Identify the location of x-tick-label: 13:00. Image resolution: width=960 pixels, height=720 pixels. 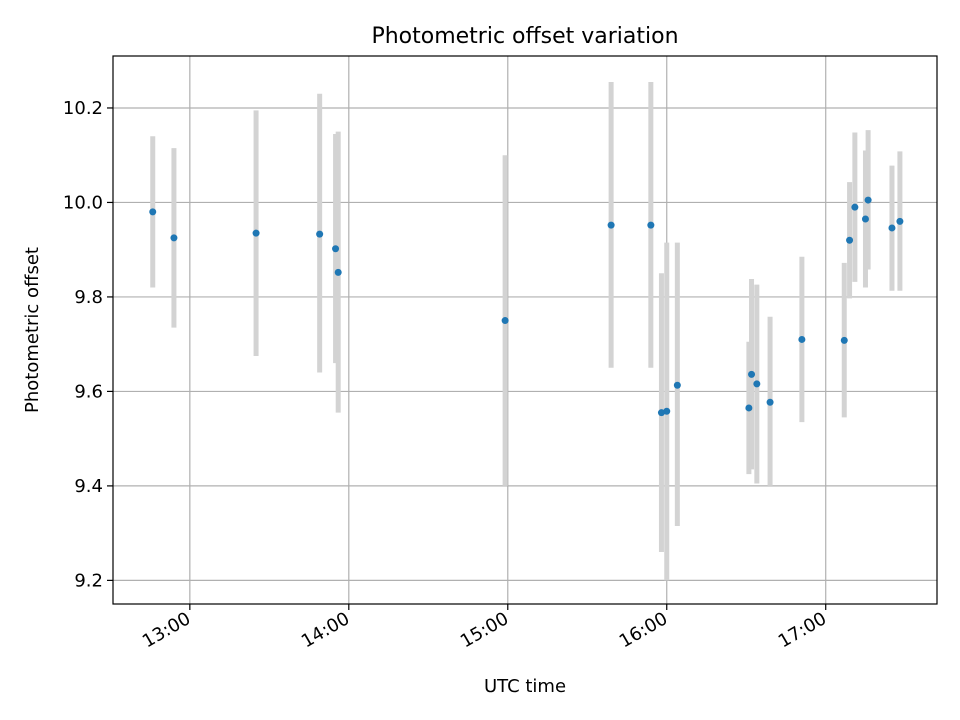
(166, 630).